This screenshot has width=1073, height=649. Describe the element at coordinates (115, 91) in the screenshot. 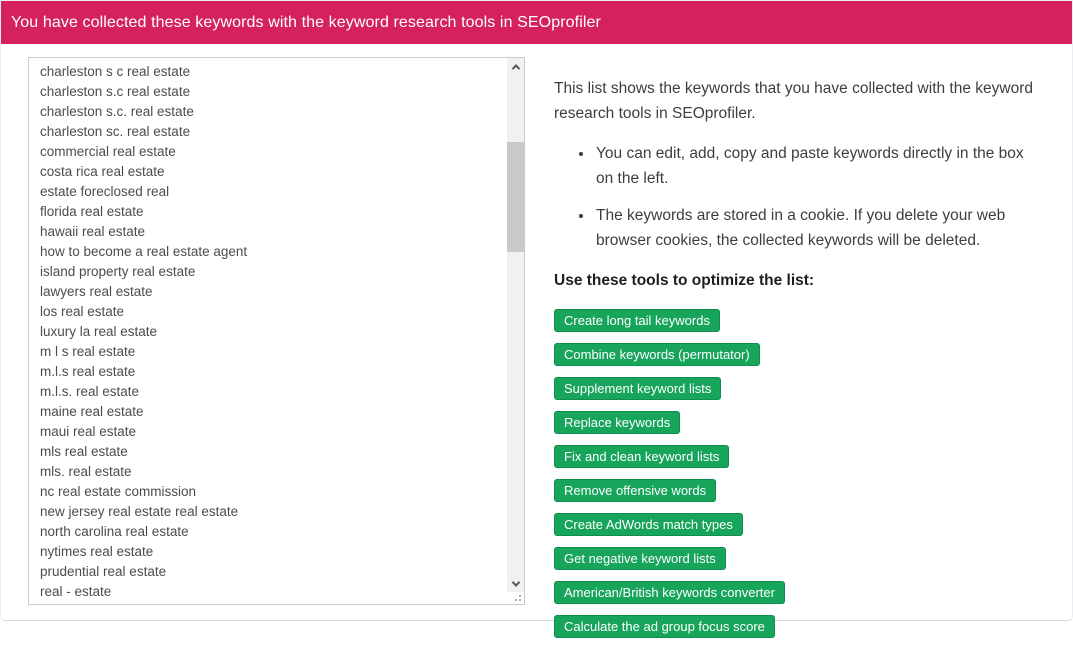

I see `keyword-line: charleston s.c real estate` at that location.